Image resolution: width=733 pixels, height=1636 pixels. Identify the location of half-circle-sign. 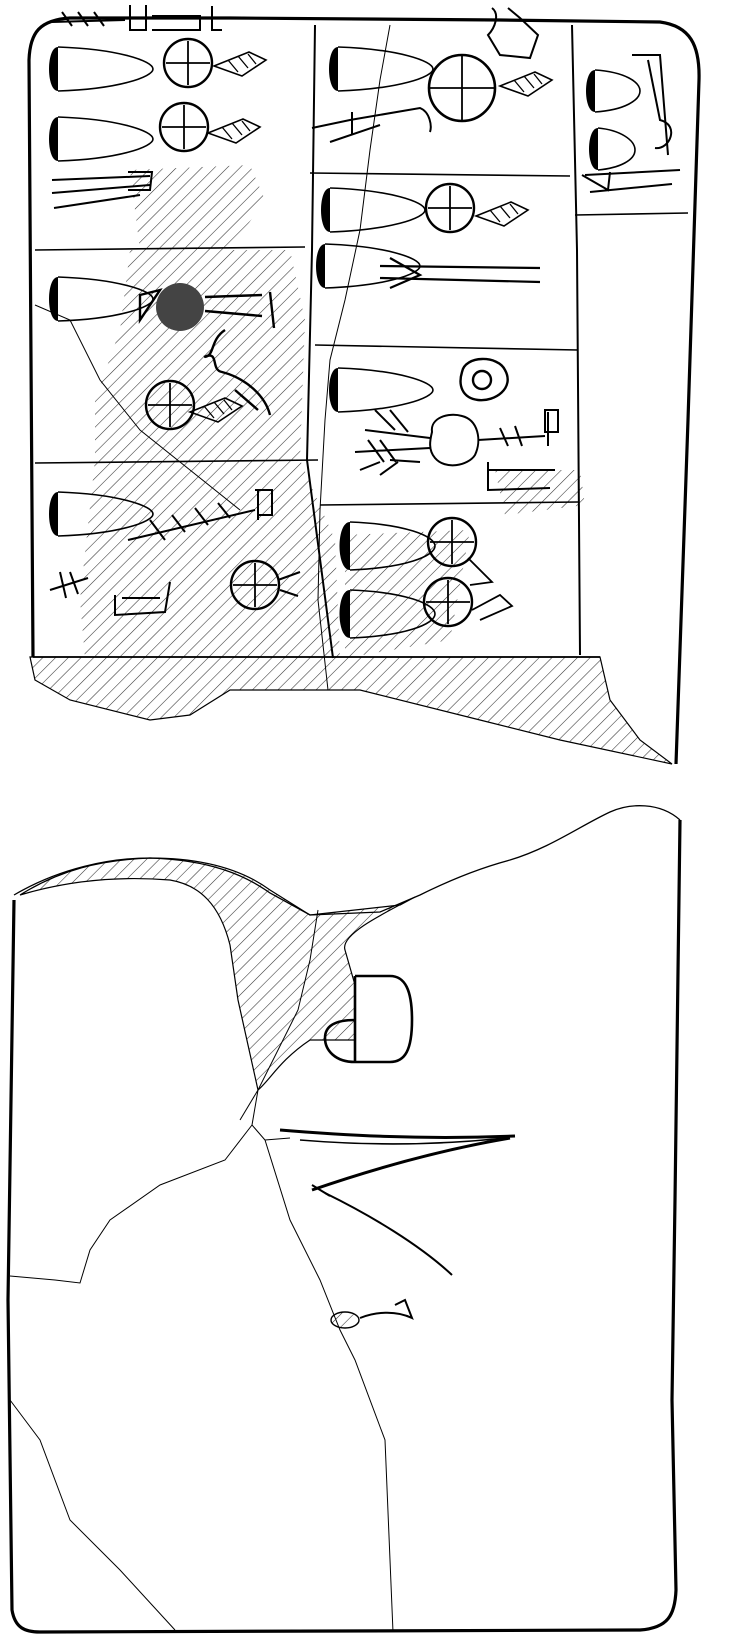
(368, 1019).